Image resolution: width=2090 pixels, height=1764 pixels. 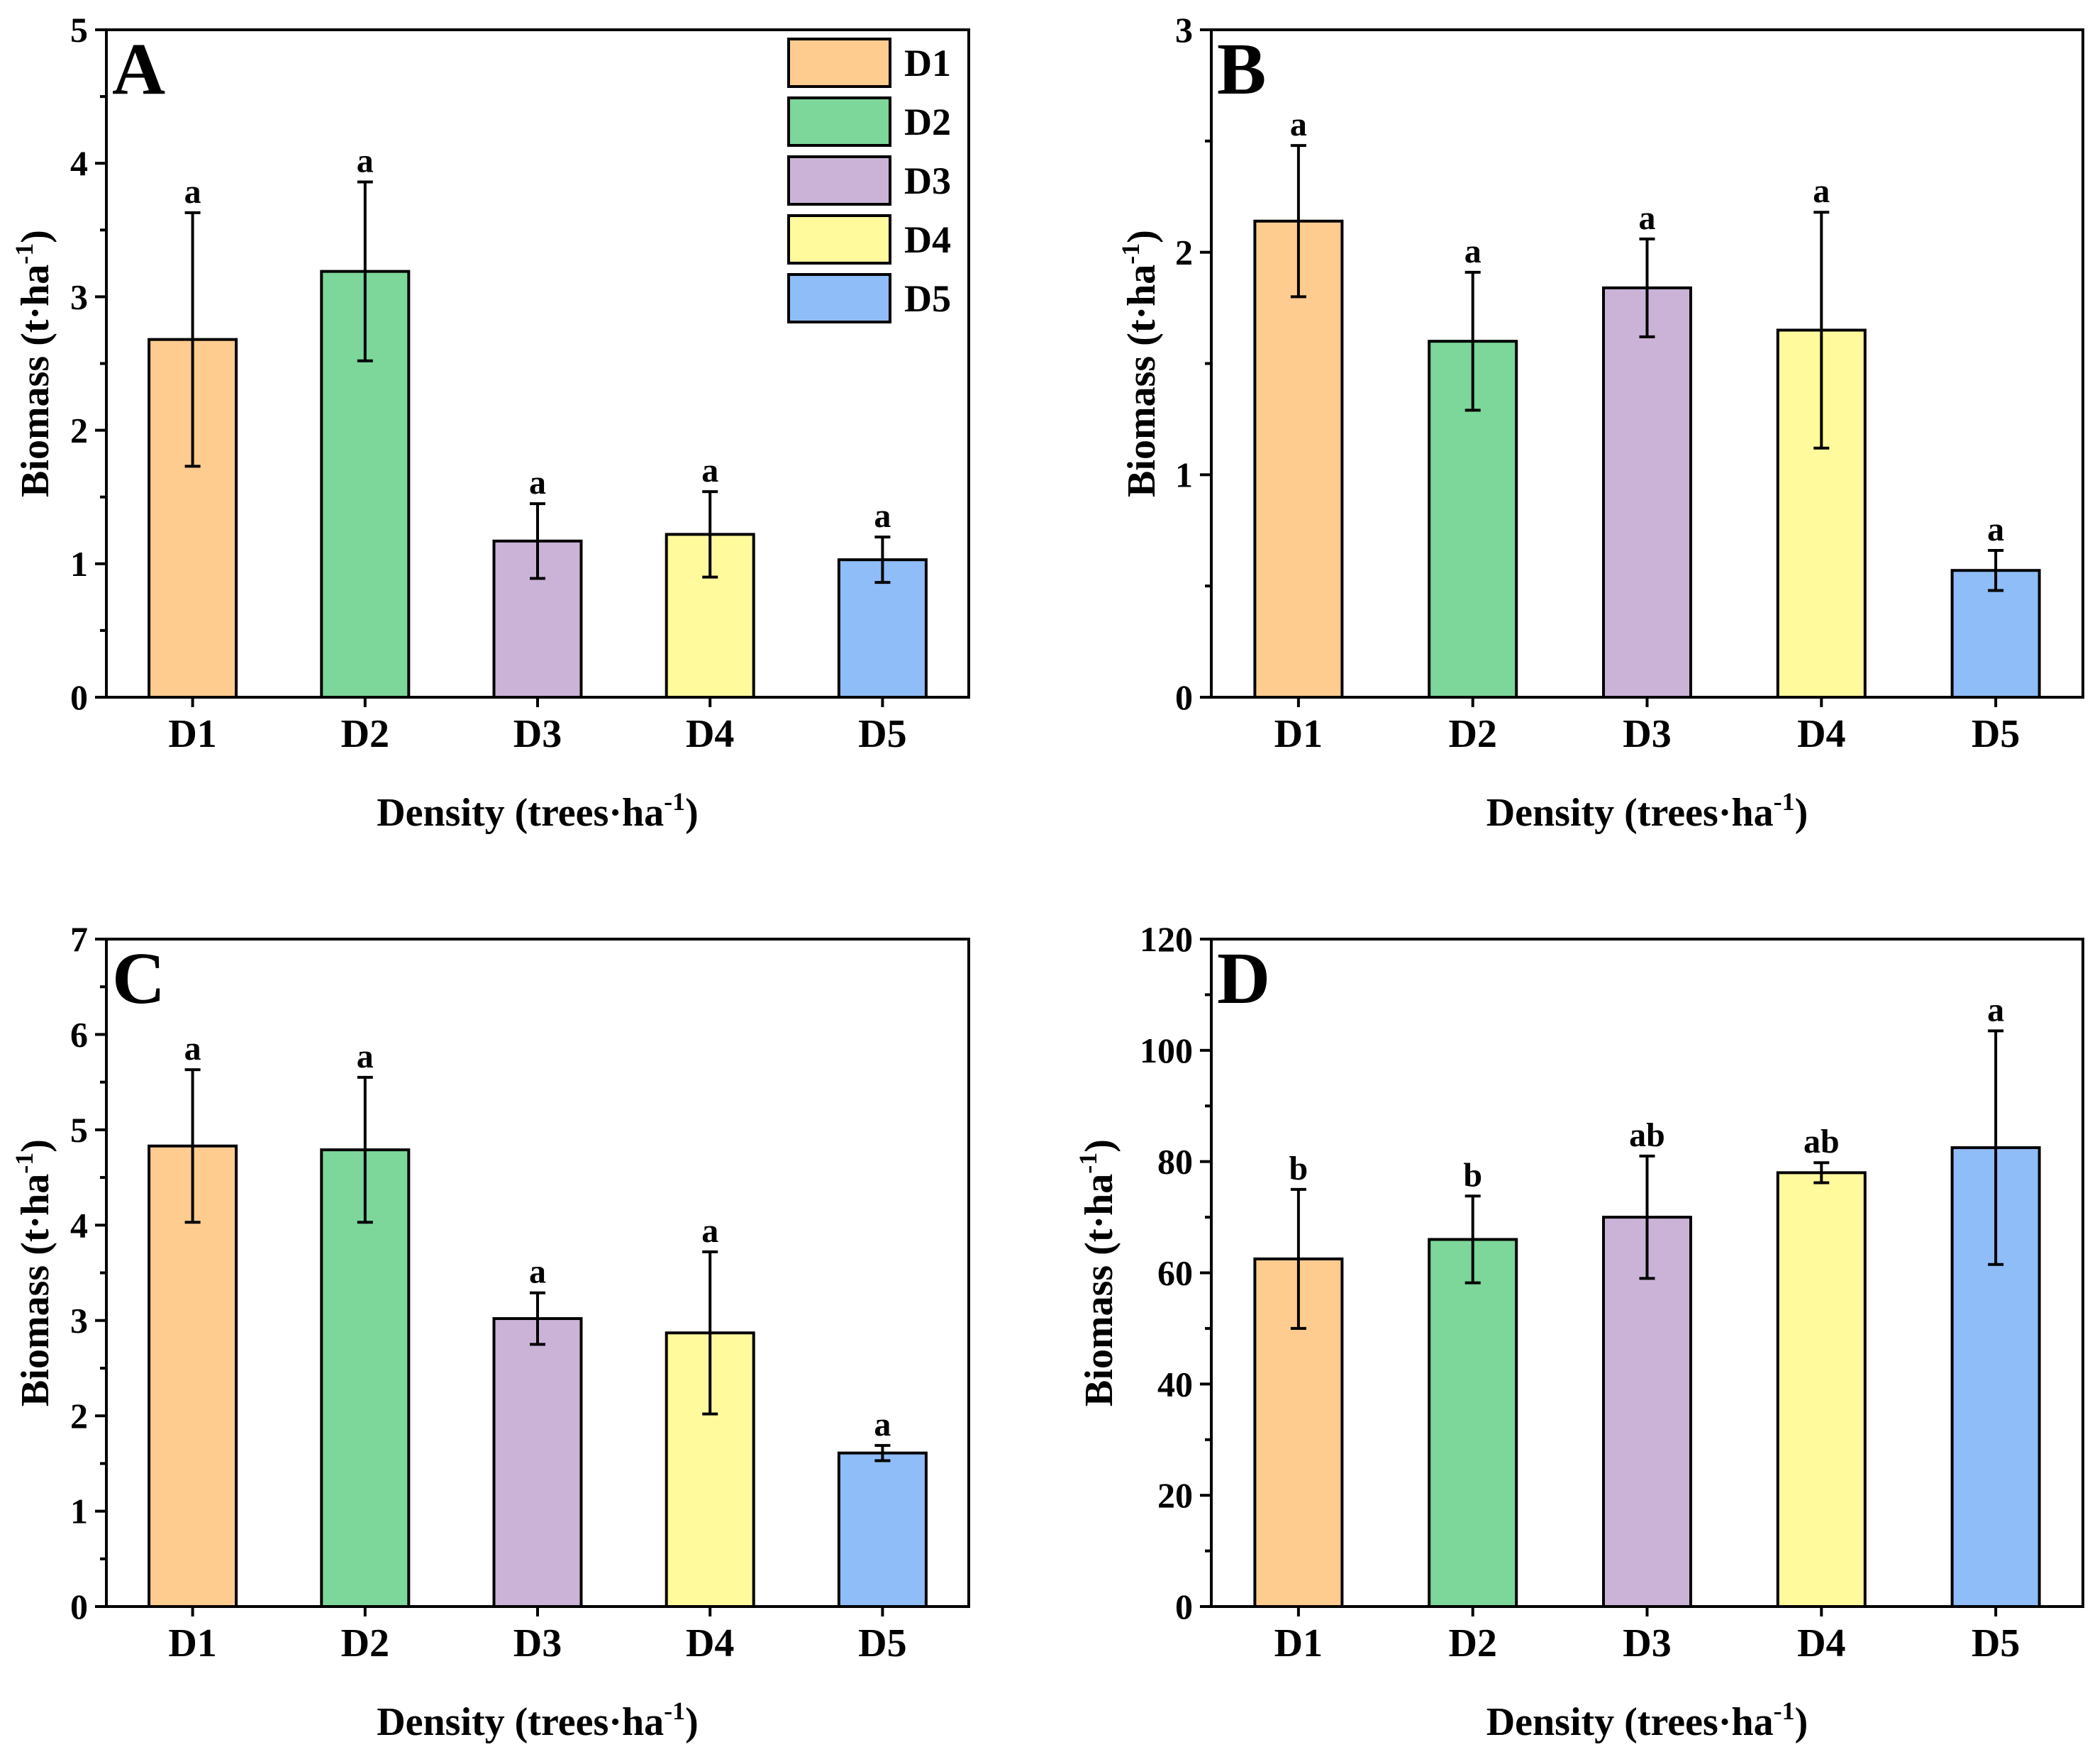 I want to click on significance-label-d3: ab, so click(x=1647, y=1135).